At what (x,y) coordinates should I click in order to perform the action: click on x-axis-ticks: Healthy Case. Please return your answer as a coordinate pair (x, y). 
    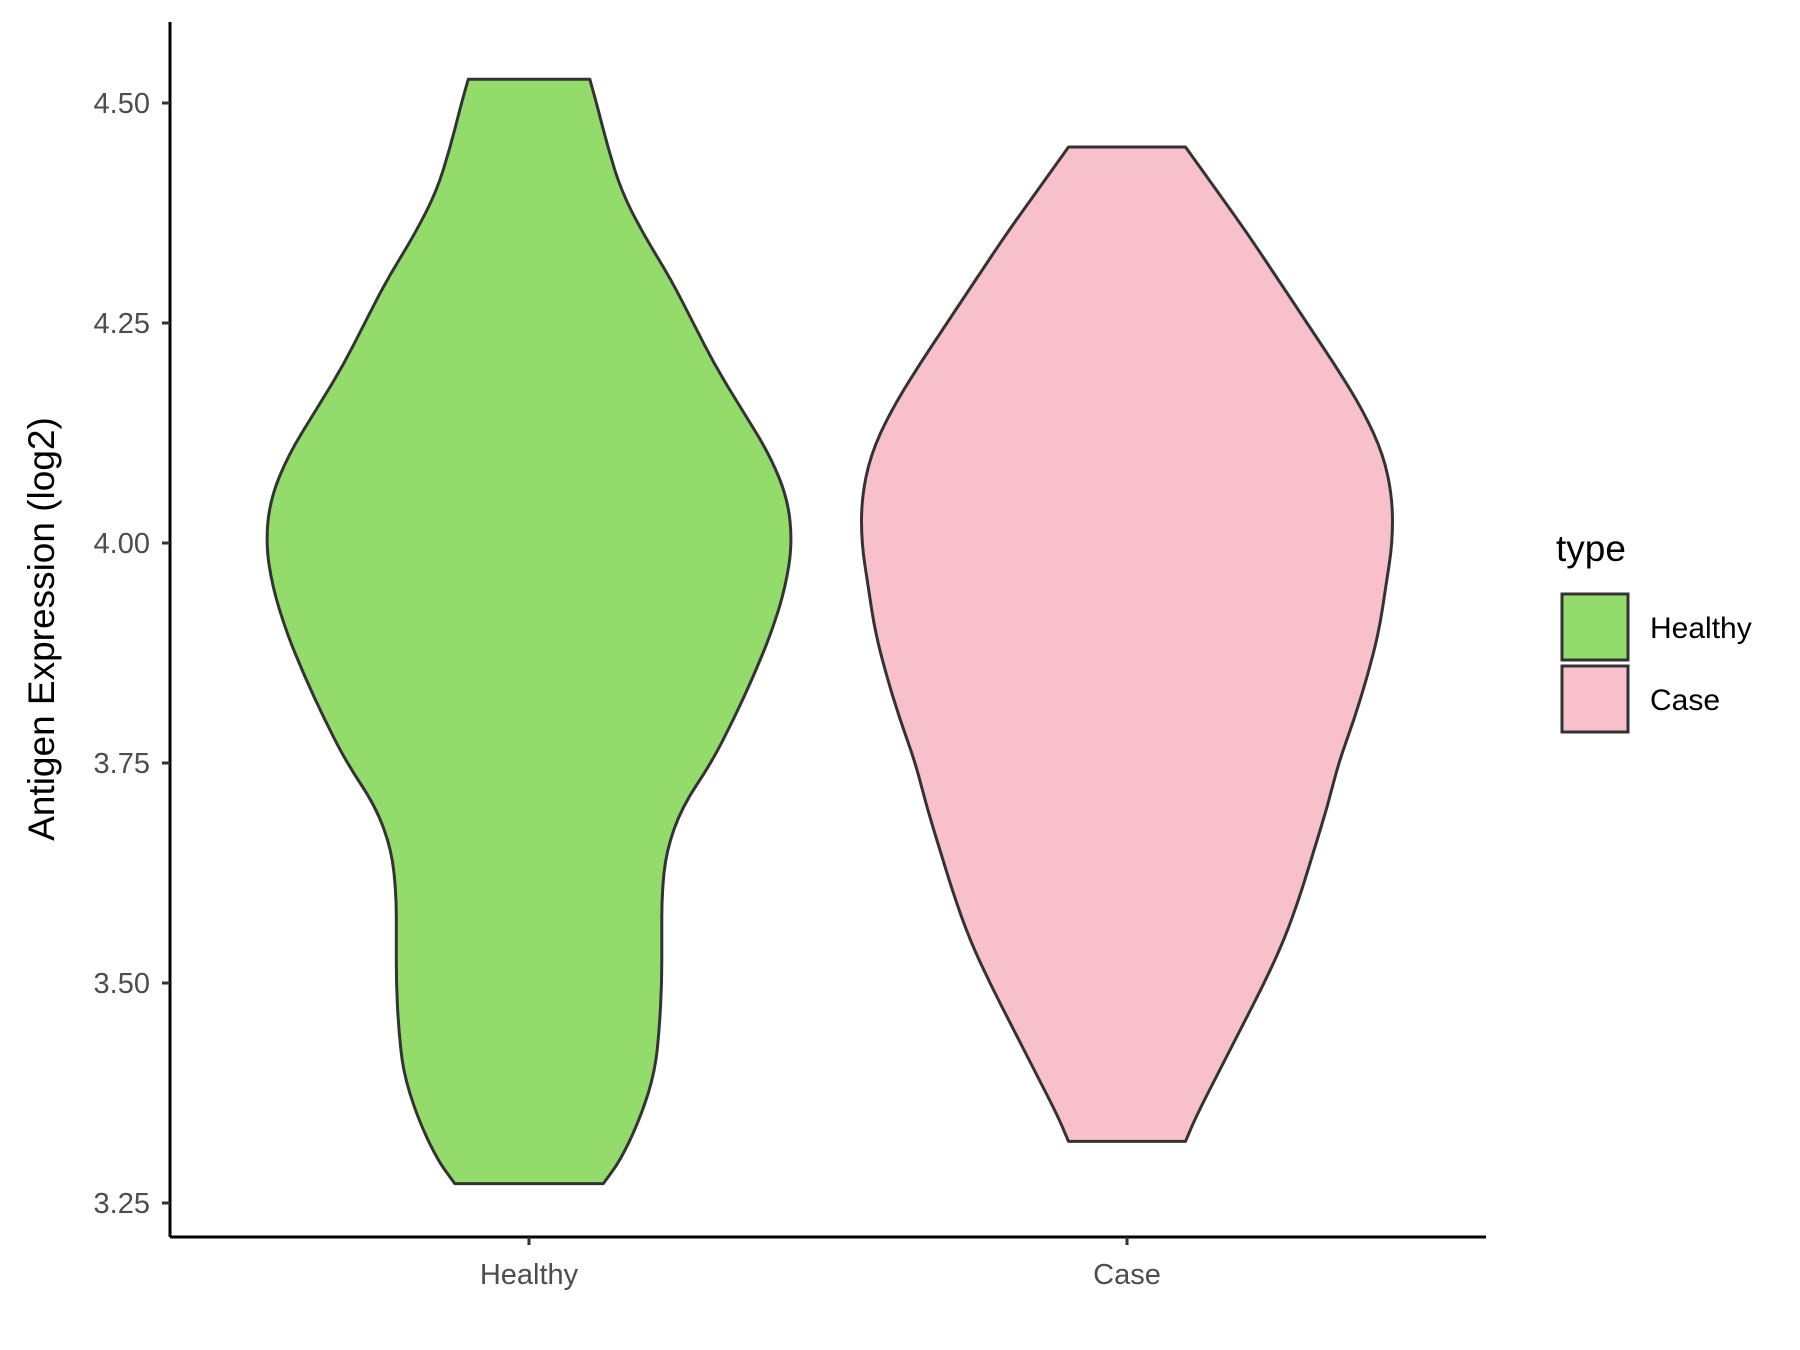
    Looking at the image, I should click on (820, 1264).